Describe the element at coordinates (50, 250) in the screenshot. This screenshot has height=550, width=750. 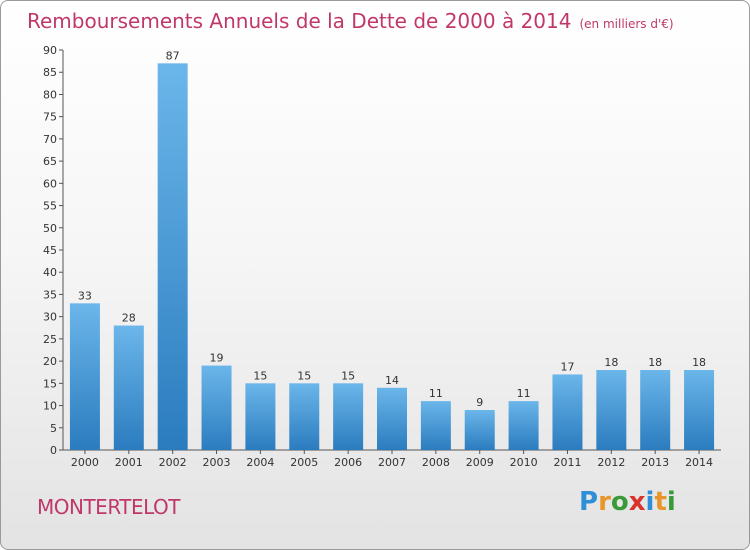
I see `y-tick-label: 45` at that location.